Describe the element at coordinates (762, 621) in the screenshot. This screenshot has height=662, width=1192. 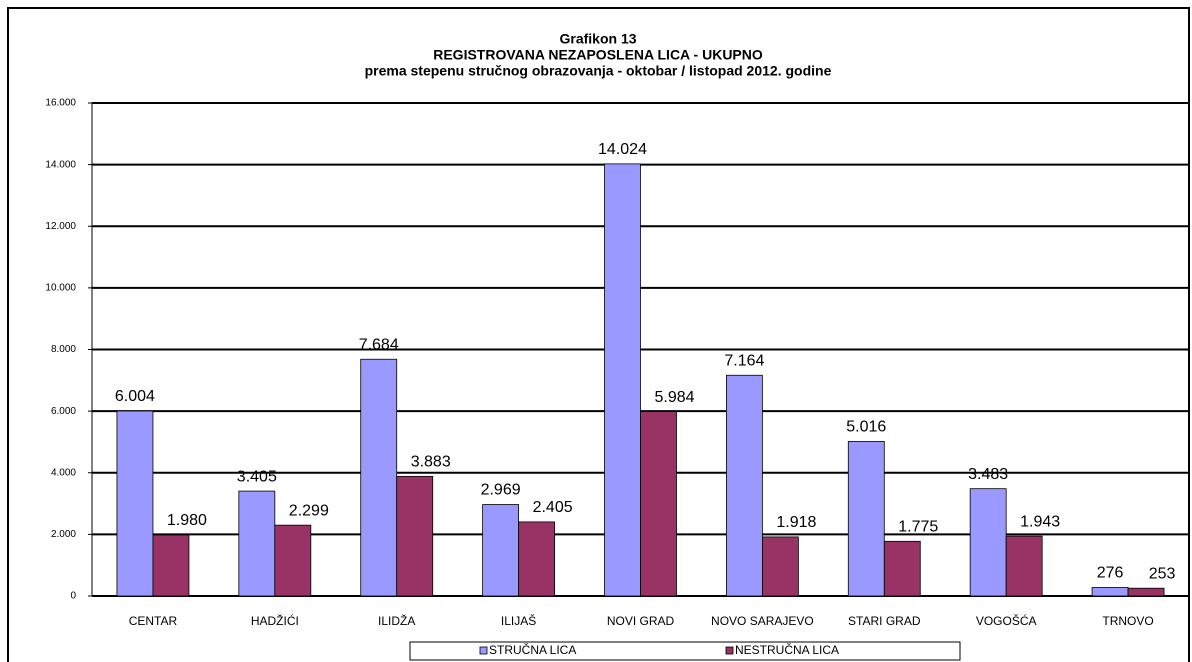
I see `x-tick-label: NOVO SARAJEVO` at that location.